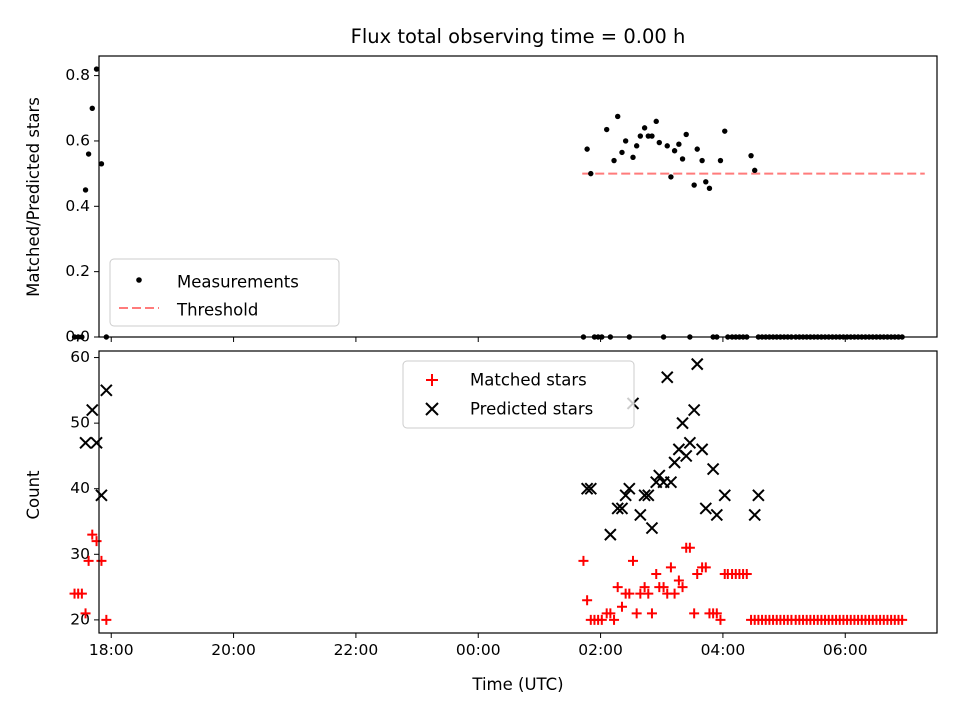 The width and height of the screenshot is (960, 720). What do you see at coordinates (432, 409) in the screenshot?
I see `legend-predicted-marker` at bounding box center [432, 409].